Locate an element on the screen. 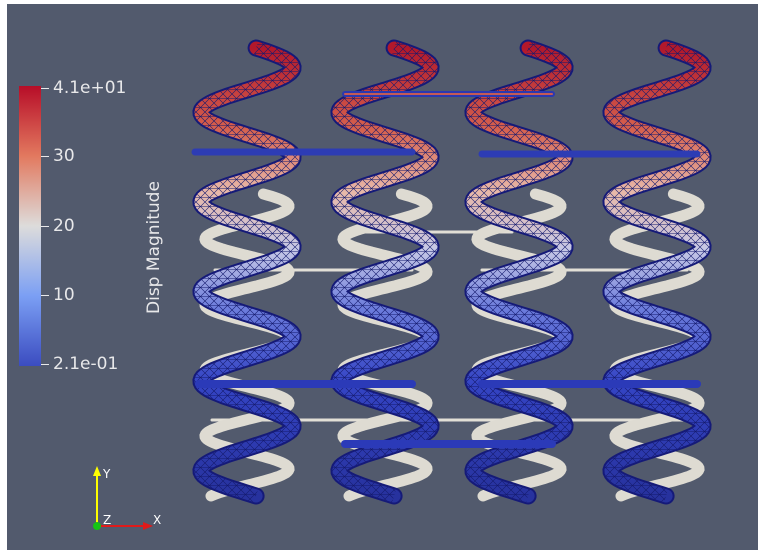 Image resolution: width=761 pixels, height=556 pixels. z-axis-icon is located at coordinates (97, 526).